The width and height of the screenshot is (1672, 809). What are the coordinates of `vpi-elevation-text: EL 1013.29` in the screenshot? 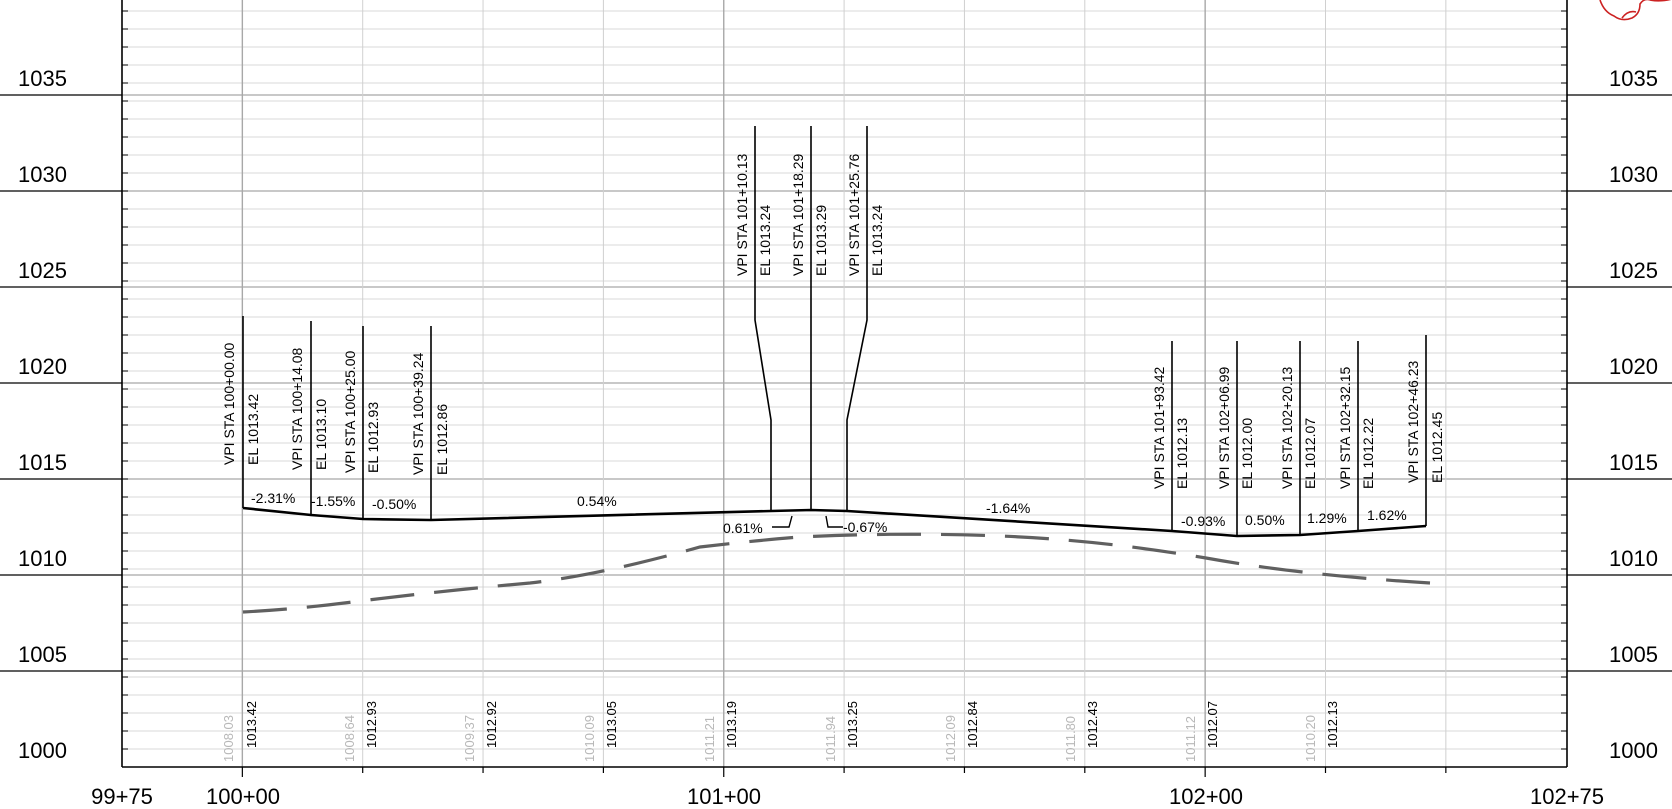 It's located at (821, 240).